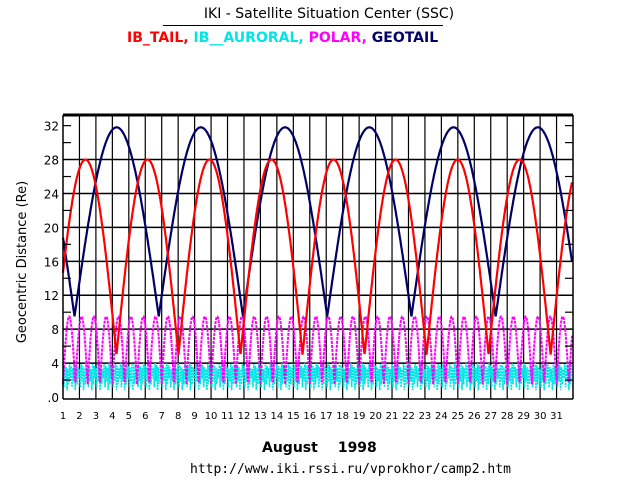 The width and height of the screenshot is (636, 500). Describe the element at coordinates (51, 161) in the screenshot. I see `y-tick-label: 28` at that location.